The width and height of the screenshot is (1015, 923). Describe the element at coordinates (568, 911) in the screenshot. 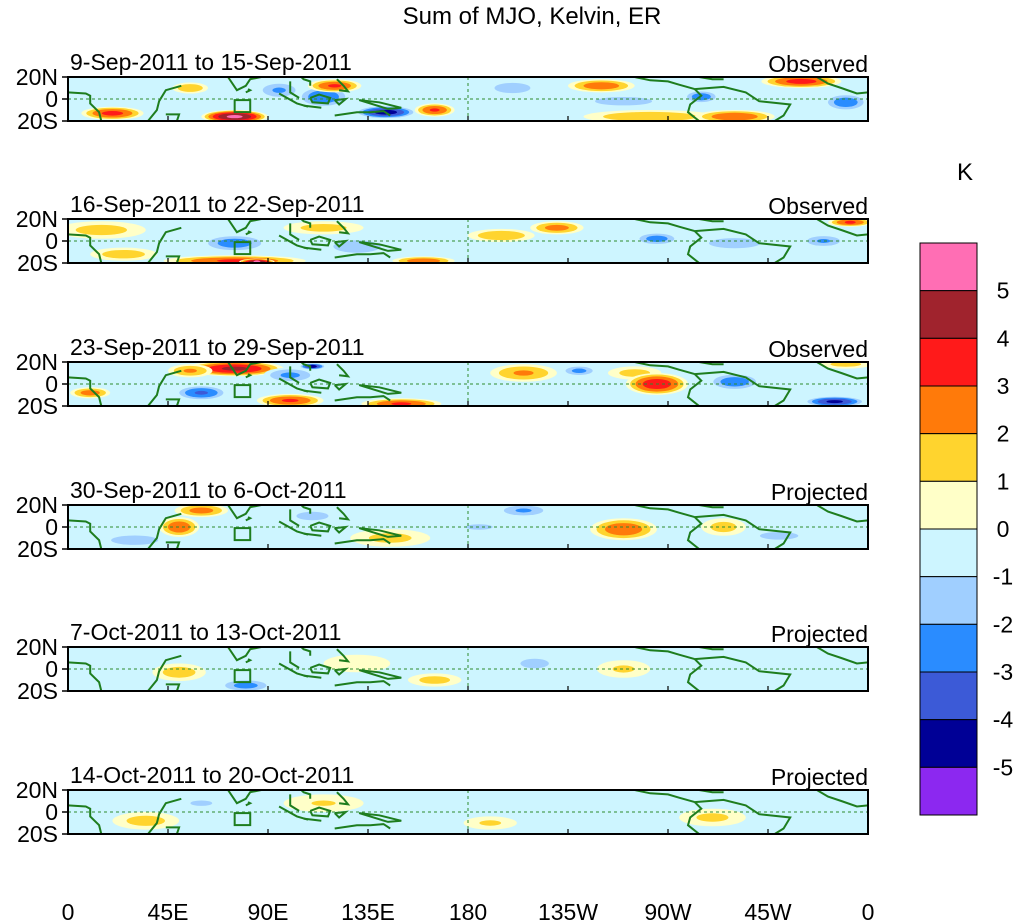

I see `x-tick-label: 135W` at that location.